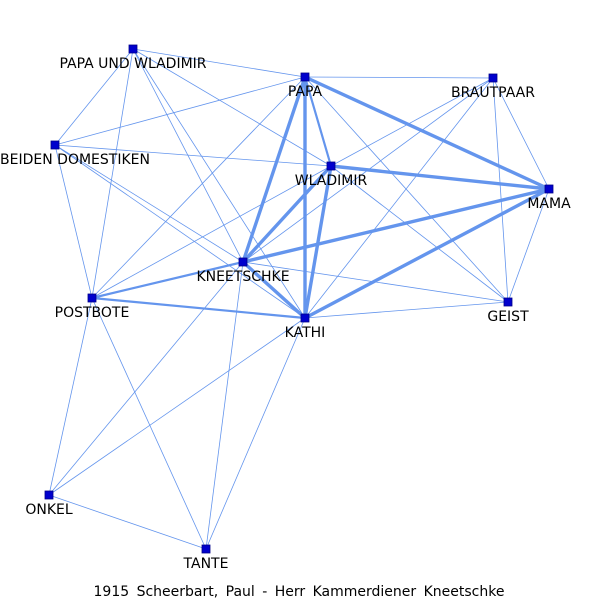 The image size is (600, 600). What do you see at coordinates (396, 225) in the screenshot?
I see `edge-kneetschke-mama` at bounding box center [396, 225].